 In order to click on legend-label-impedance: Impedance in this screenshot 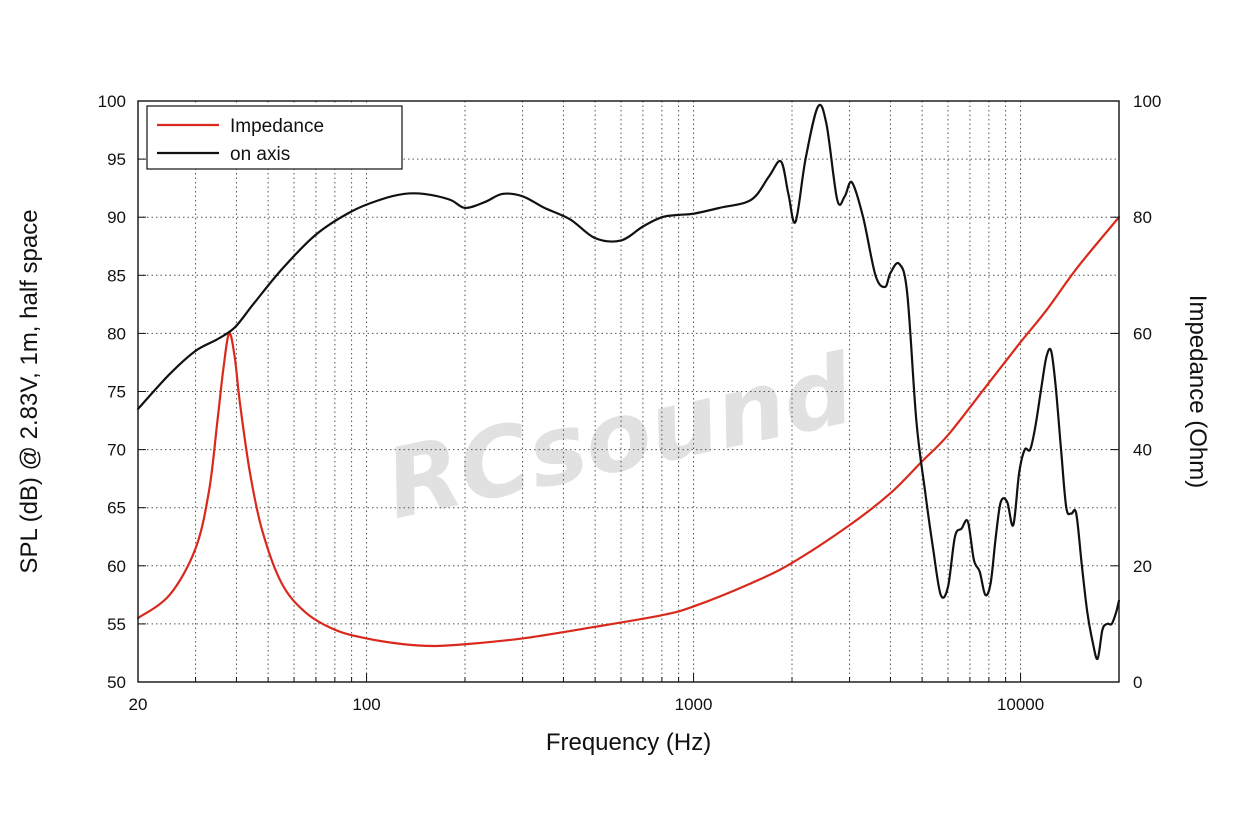, I will do `click(277, 126)`.